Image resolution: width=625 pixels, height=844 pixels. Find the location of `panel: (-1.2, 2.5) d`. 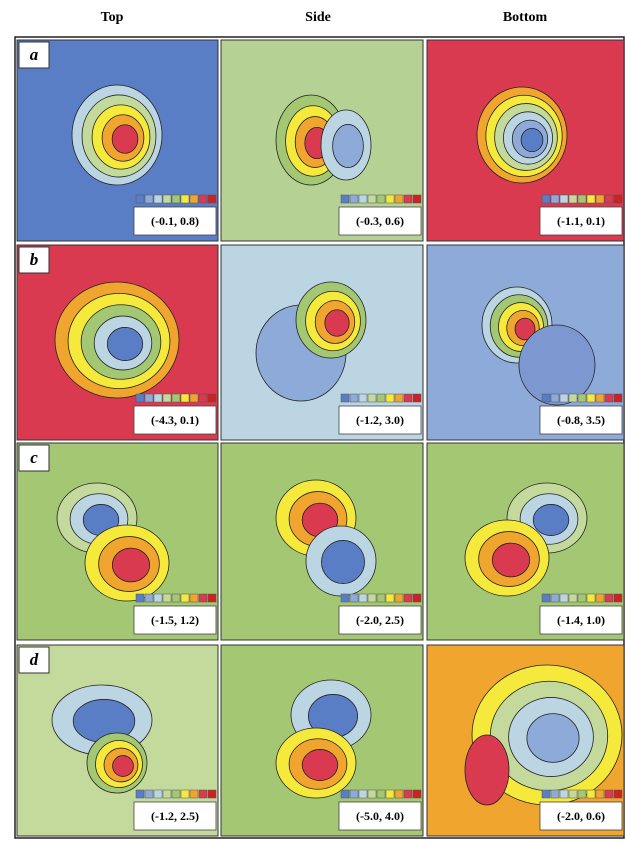

panel: (-1.2, 2.5) d is located at coordinates (117, 740).